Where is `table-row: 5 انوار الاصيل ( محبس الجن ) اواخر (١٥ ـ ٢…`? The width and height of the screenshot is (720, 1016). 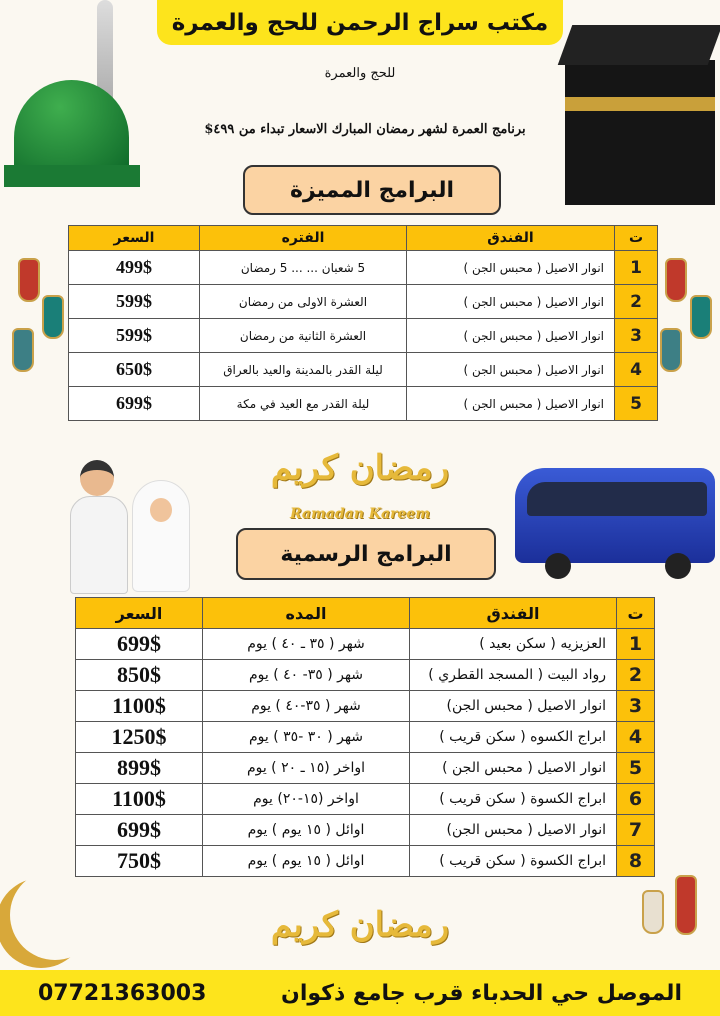
table-row: 5 انوار الاصيل ( محبس الجن ) اواخر (١٥ ـ ٢… is located at coordinates (365, 768).